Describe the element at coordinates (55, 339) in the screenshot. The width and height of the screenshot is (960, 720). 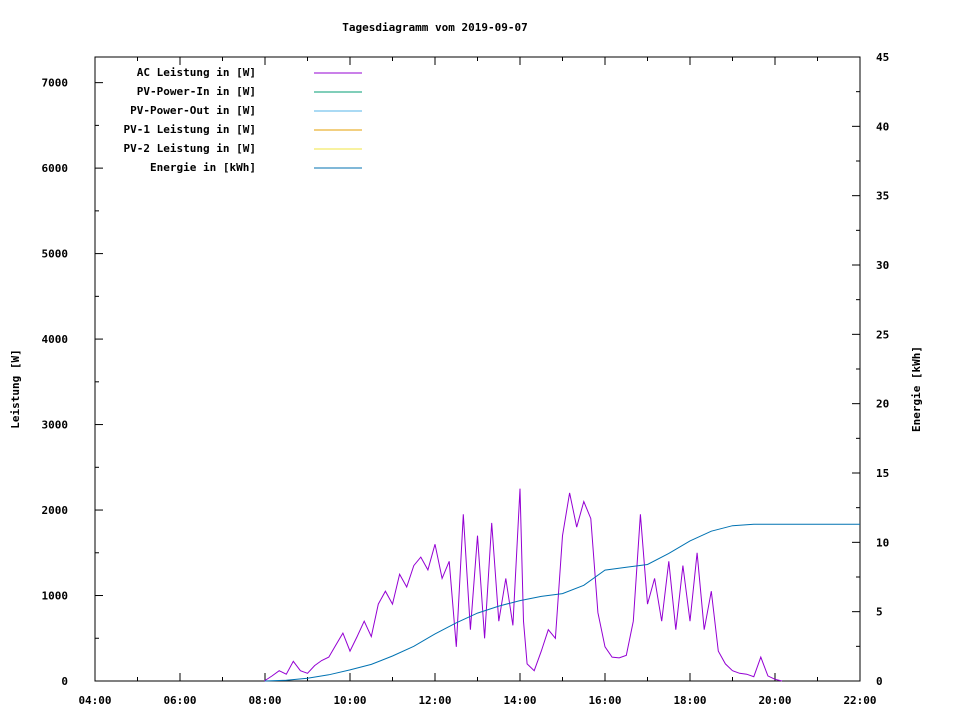
I see `y-tick-label: 4000` at that location.